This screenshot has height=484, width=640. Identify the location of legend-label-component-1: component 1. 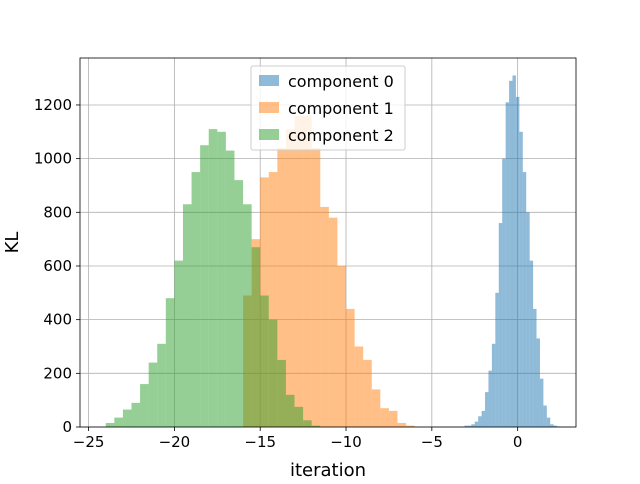
(341, 108).